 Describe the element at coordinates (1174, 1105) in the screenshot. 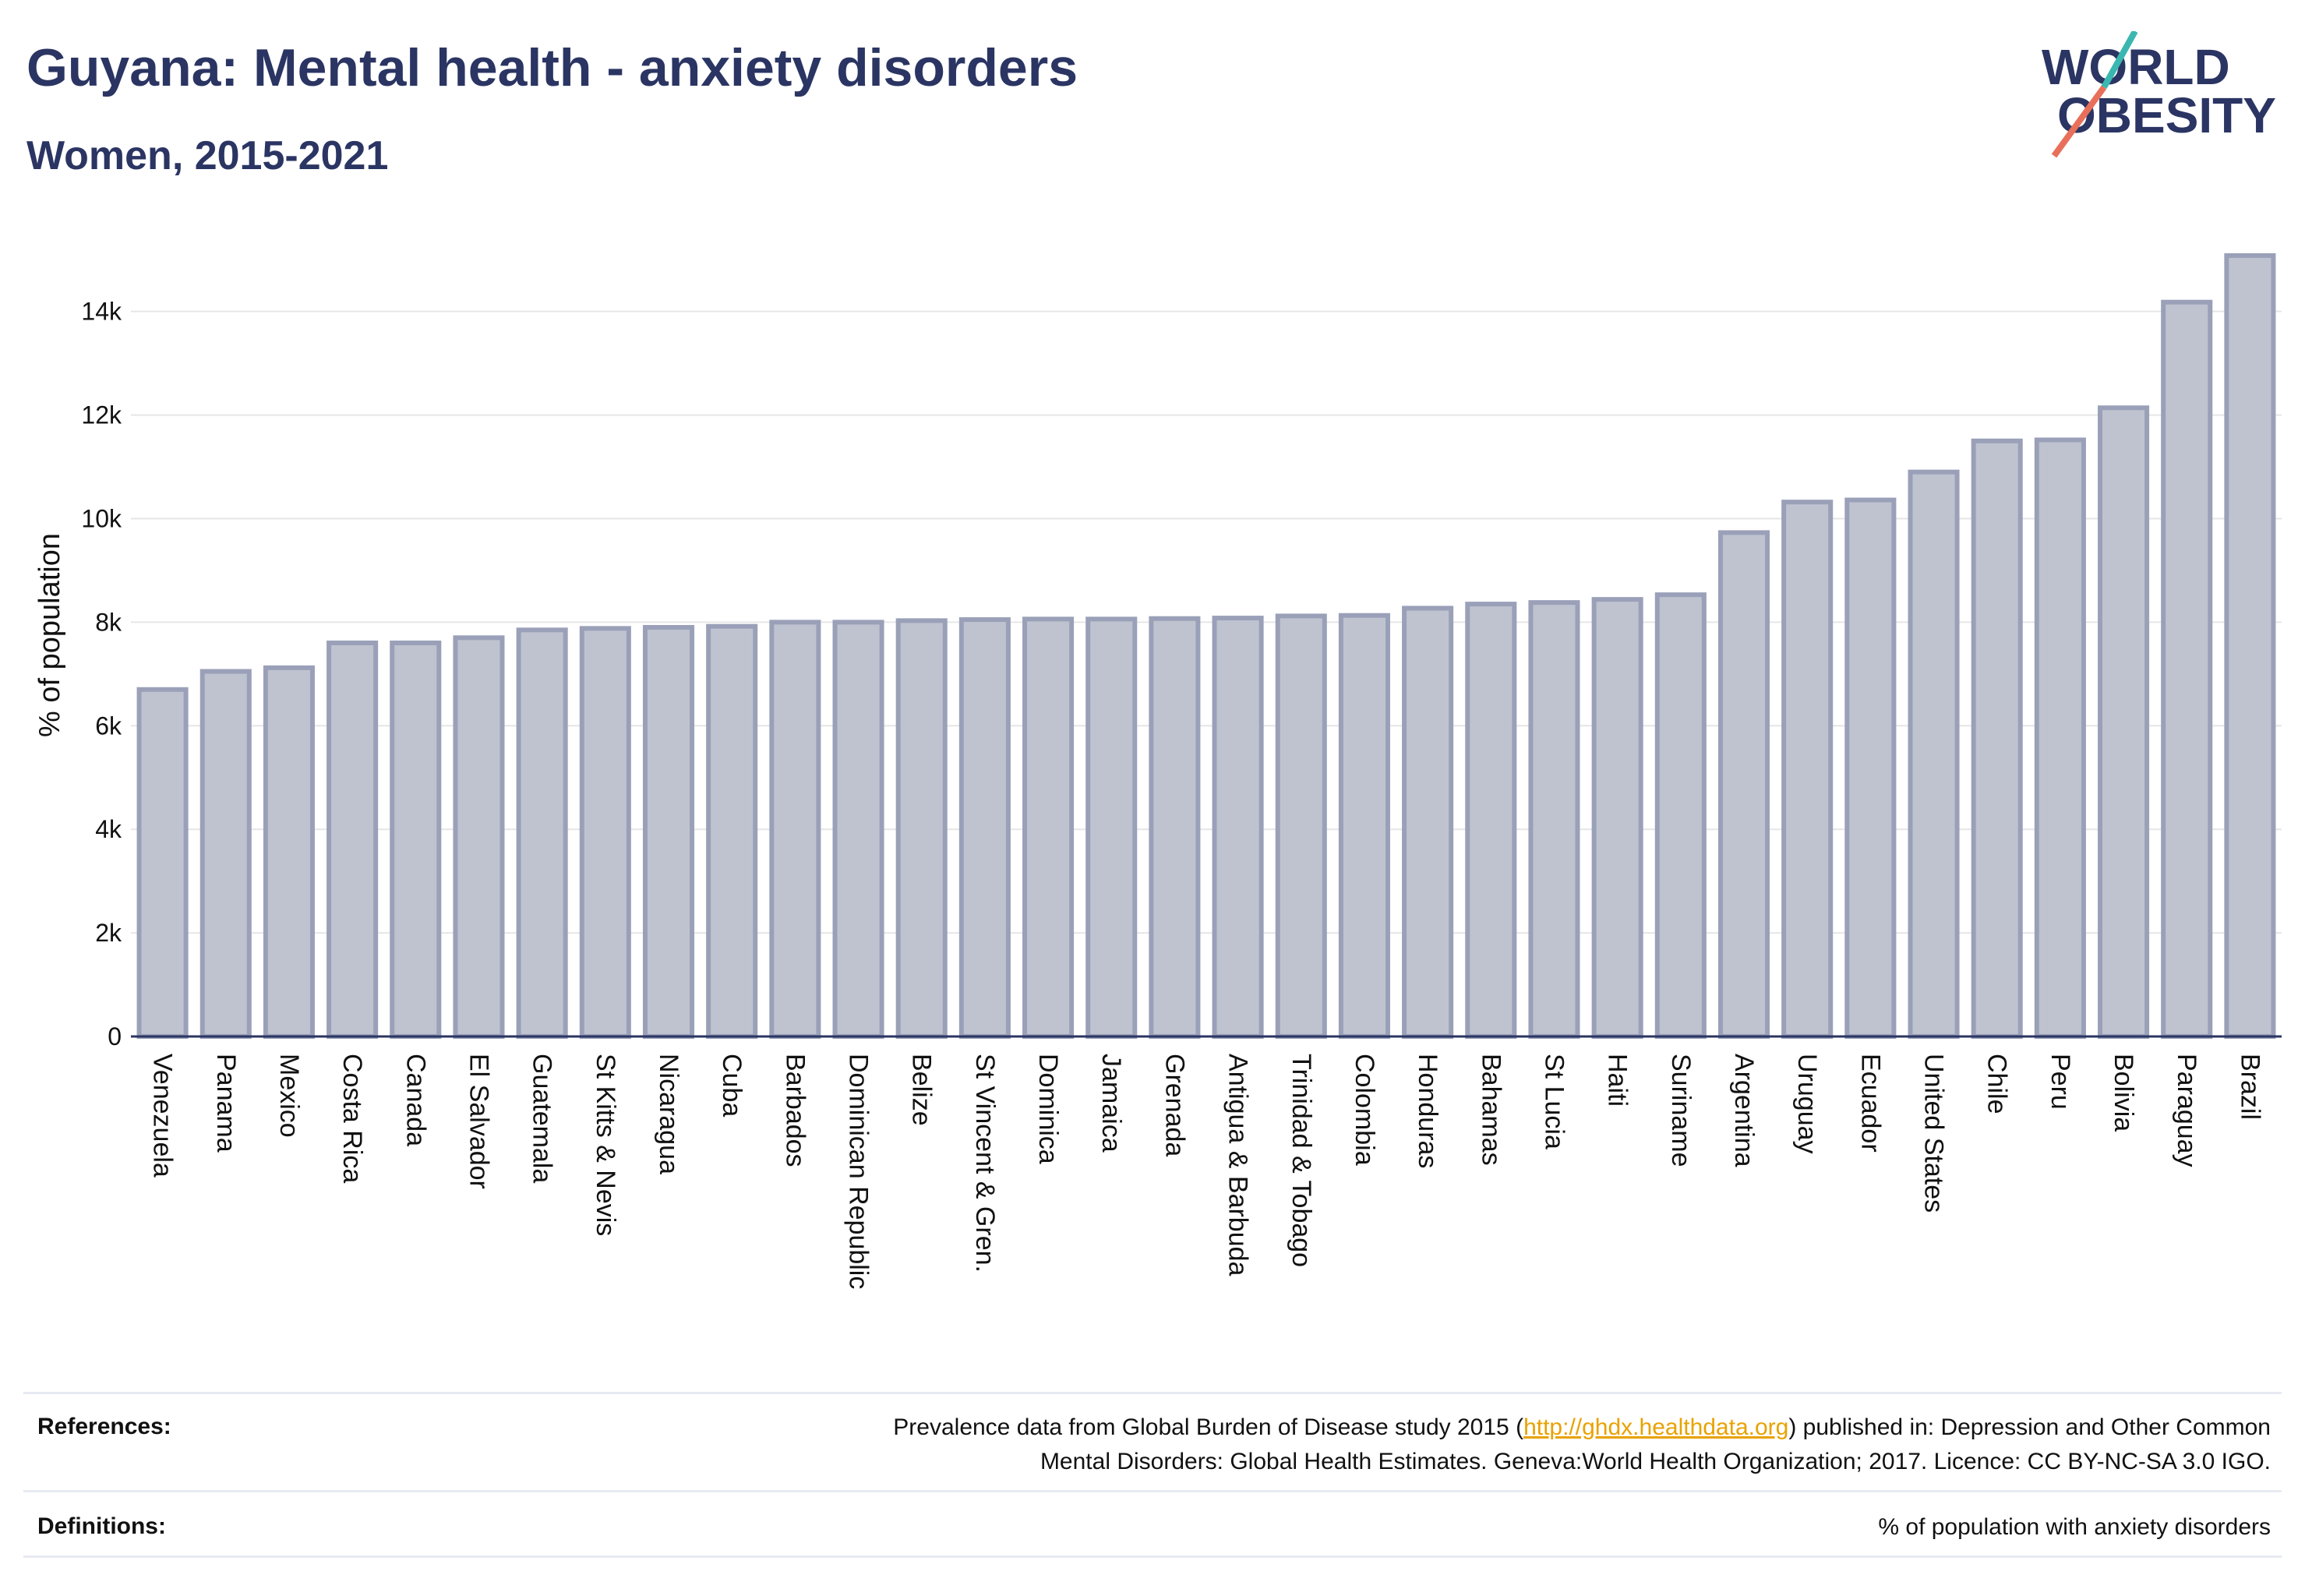

I see `x-tick-label: Grenada` at that location.